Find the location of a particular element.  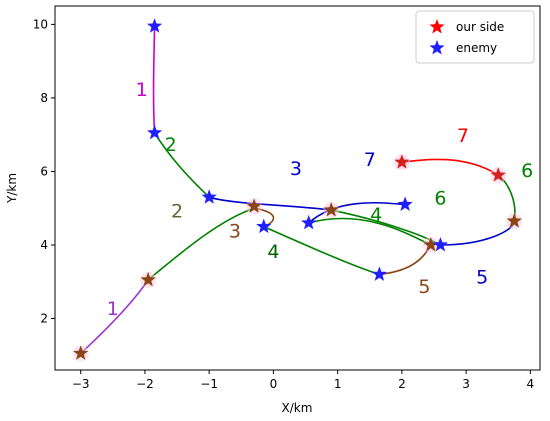

y-tick-label: 8 is located at coordinates (44, 98).